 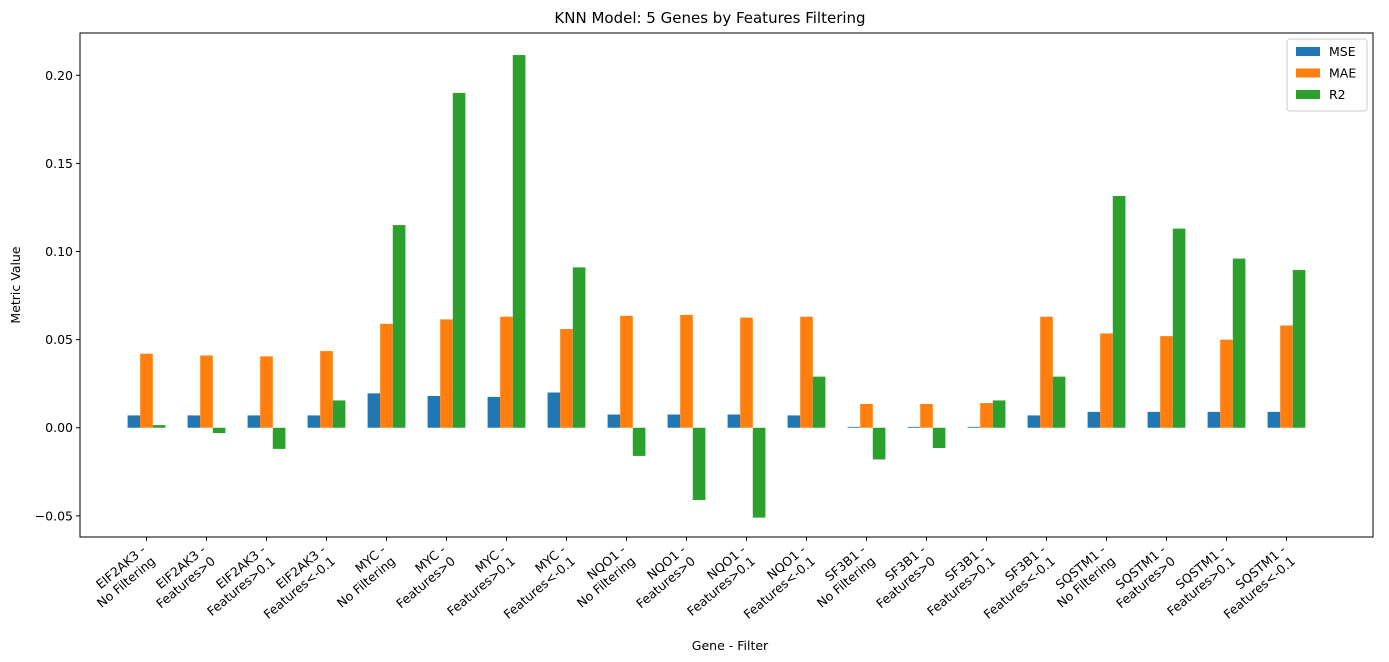 What do you see at coordinates (1308, 94) in the screenshot?
I see `legend-swatch-r2` at bounding box center [1308, 94].